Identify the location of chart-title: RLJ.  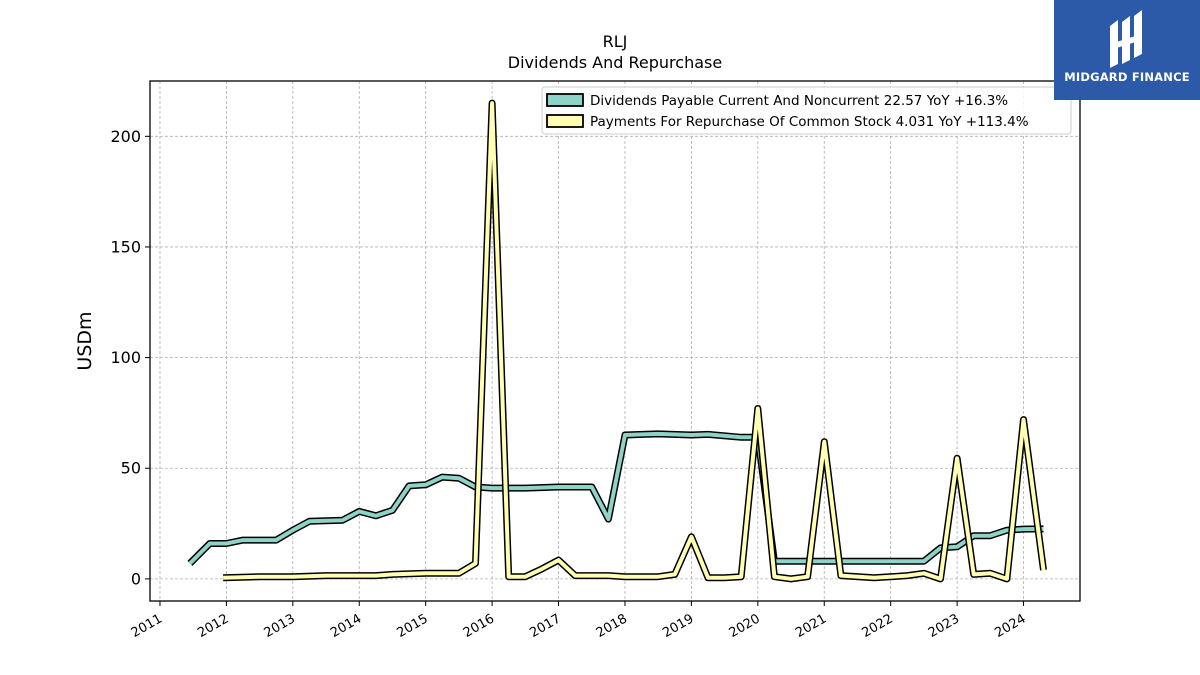
(615, 41).